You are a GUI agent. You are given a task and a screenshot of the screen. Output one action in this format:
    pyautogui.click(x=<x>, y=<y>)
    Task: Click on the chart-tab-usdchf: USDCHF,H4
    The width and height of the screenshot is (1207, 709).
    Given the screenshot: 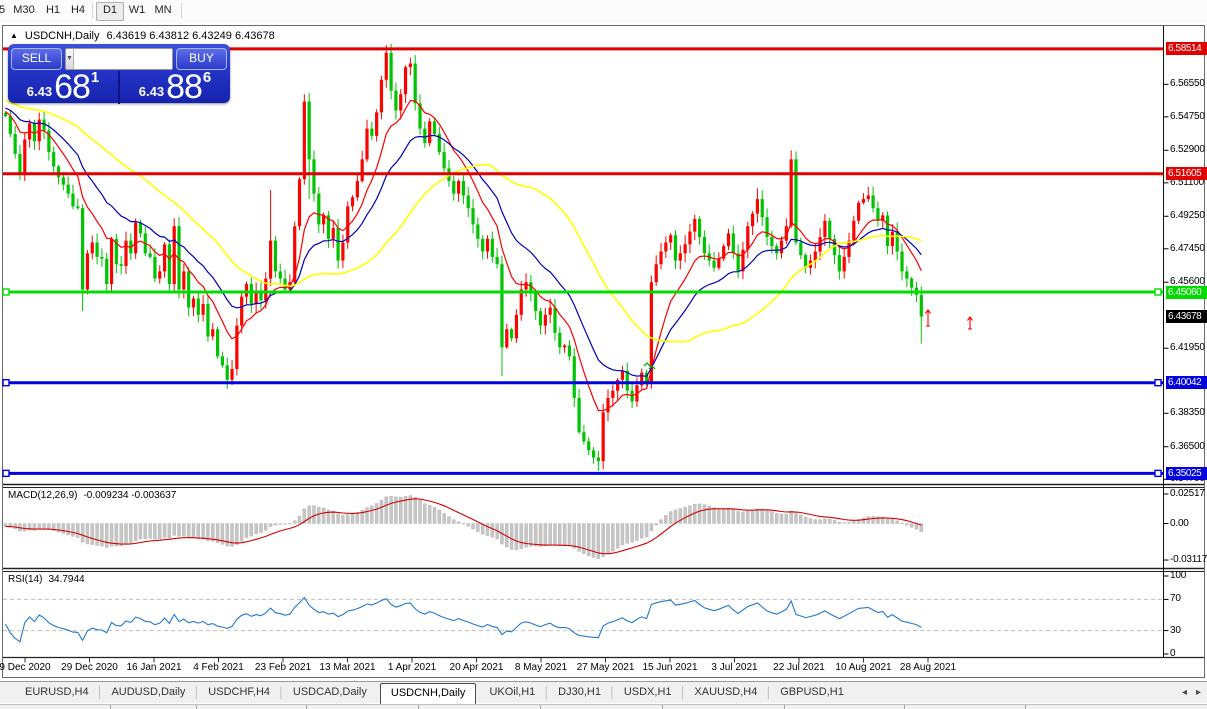 What is the action you would take?
    pyautogui.click(x=239, y=692)
    